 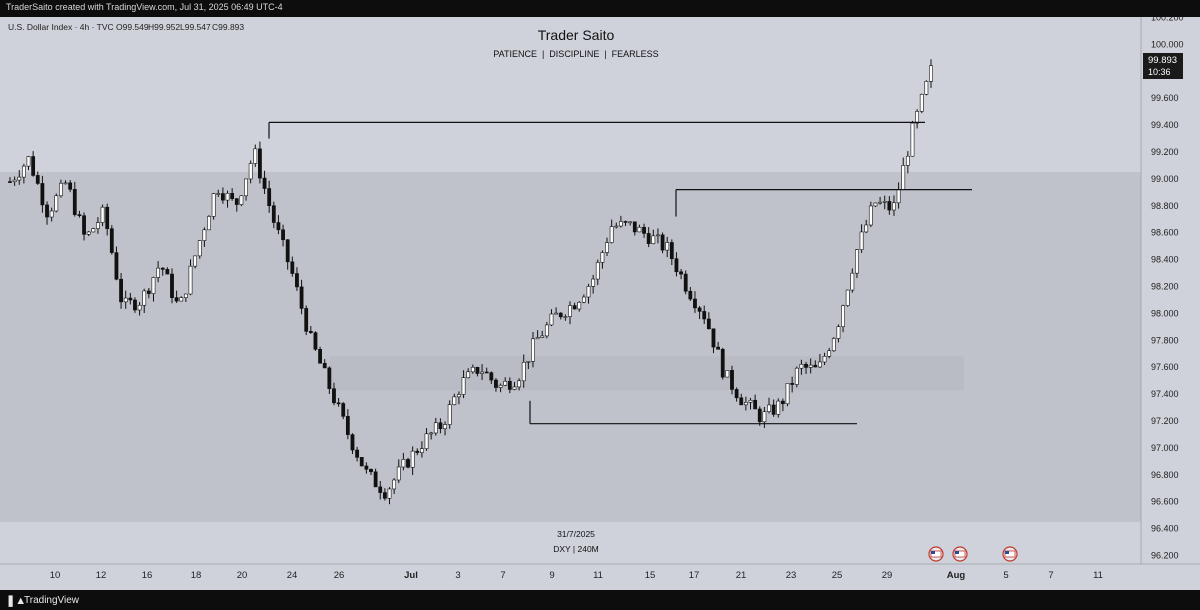 I want to click on price-tick-label: 98.600, so click(x=1165, y=233).